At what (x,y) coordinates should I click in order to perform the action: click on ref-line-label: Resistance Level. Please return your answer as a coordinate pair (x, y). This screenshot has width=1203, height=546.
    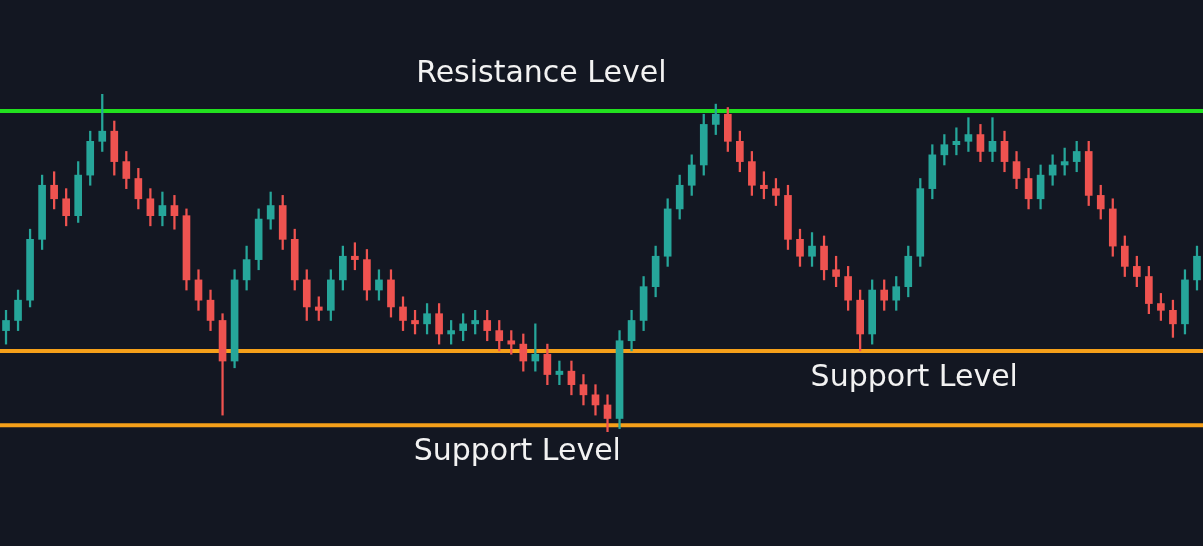
    Looking at the image, I should click on (541, 71).